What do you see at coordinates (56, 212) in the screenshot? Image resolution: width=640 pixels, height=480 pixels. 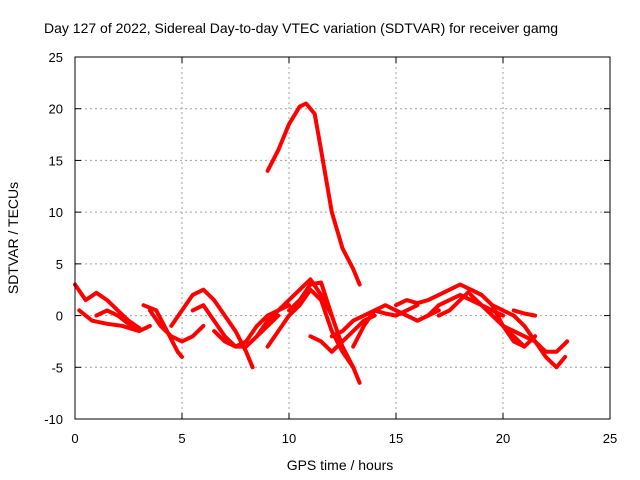 I see `y-tick-label: 10` at bounding box center [56, 212].